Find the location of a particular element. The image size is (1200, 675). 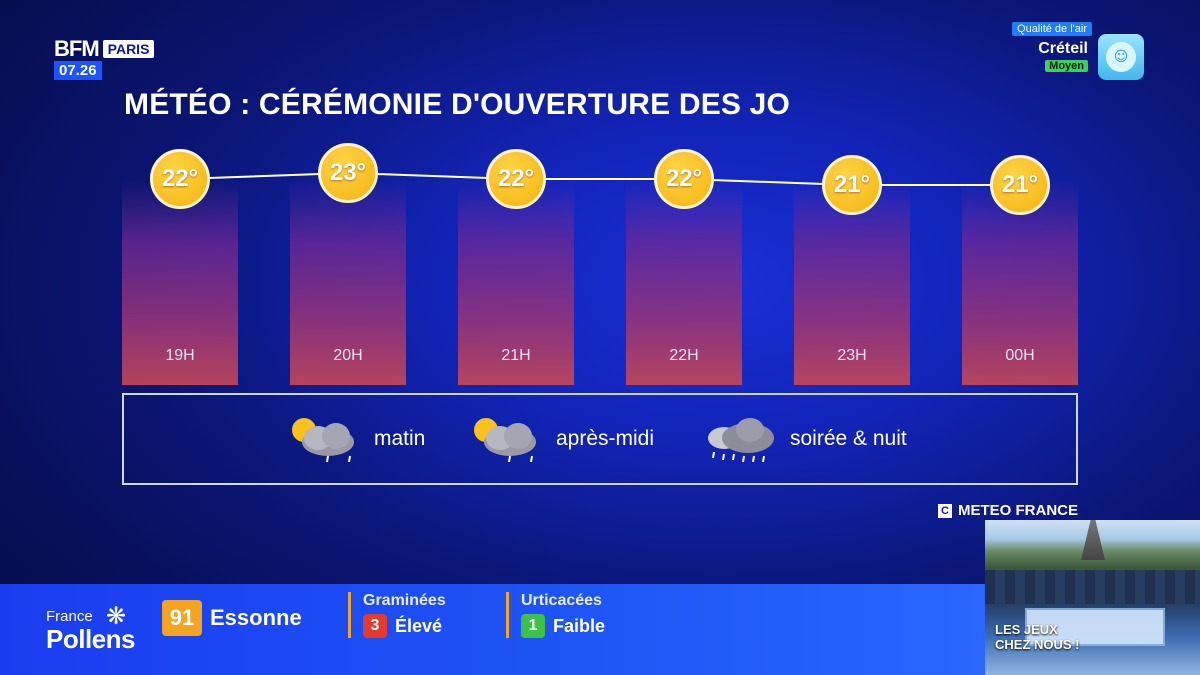

time-column: 21H is located at coordinates (516, 282).